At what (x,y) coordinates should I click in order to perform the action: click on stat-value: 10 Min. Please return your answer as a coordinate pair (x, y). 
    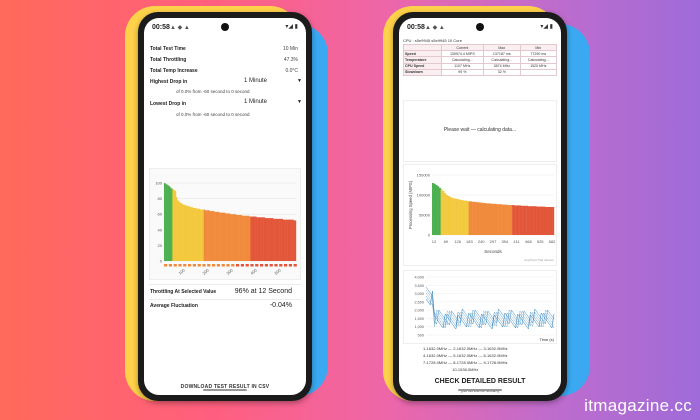
    Looking at the image, I should click on (290, 49).